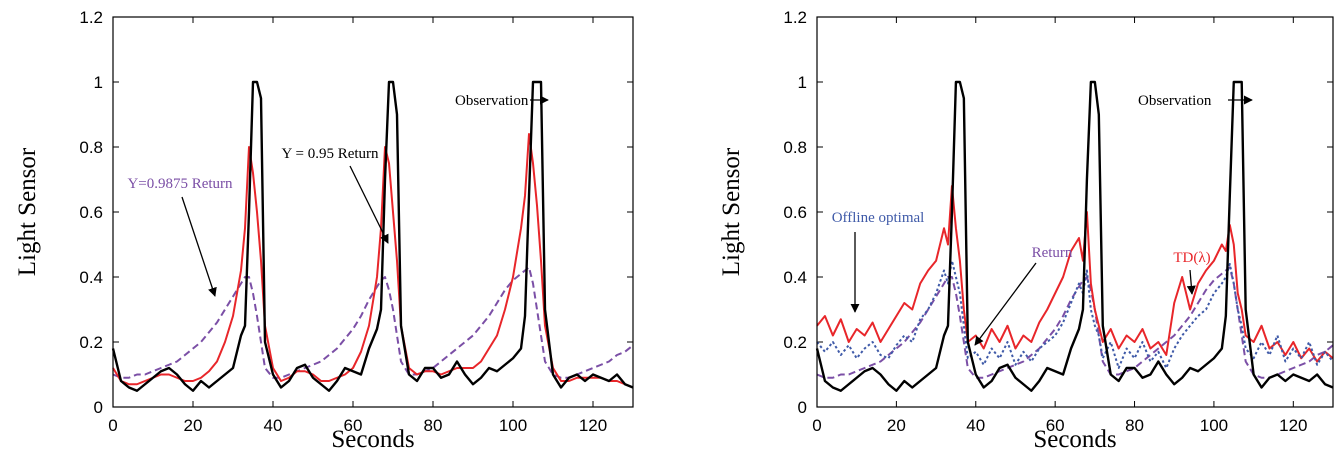 Image resolution: width=1343 pixels, height=454 pixels. Describe the element at coordinates (878, 218) in the screenshot. I see `annotation: Offline optimal` at that location.